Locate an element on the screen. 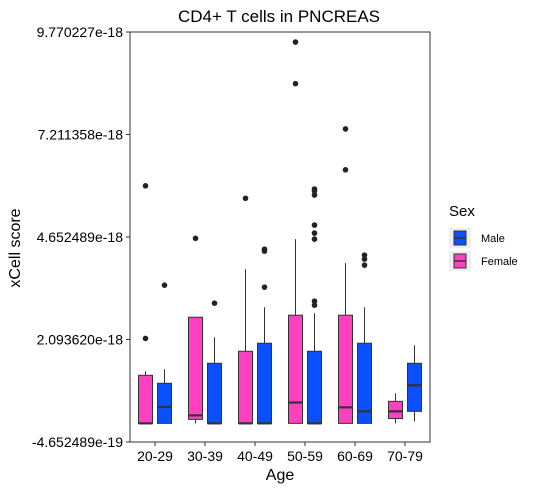  y-tick-label: 7.211358e-18 is located at coordinates (81, 135).